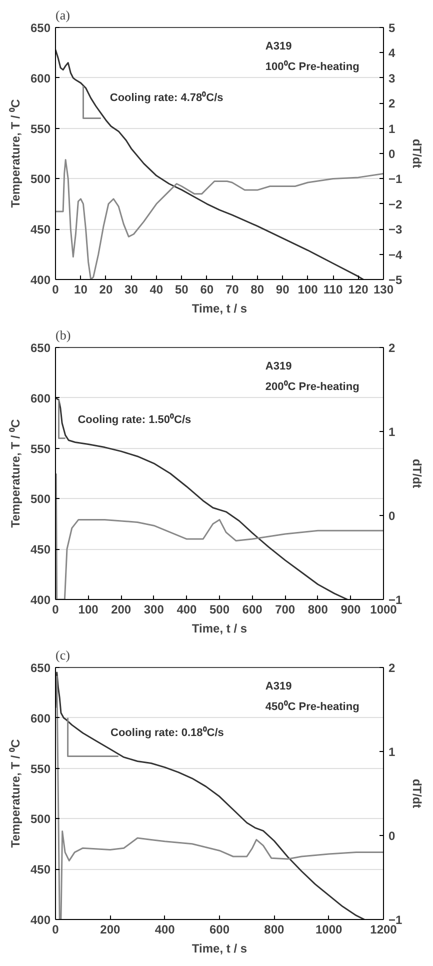 Image resolution: width=433 pixels, height=966 pixels. Describe the element at coordinates (202, 498) in the screenshot. I see `line-series` at that location.